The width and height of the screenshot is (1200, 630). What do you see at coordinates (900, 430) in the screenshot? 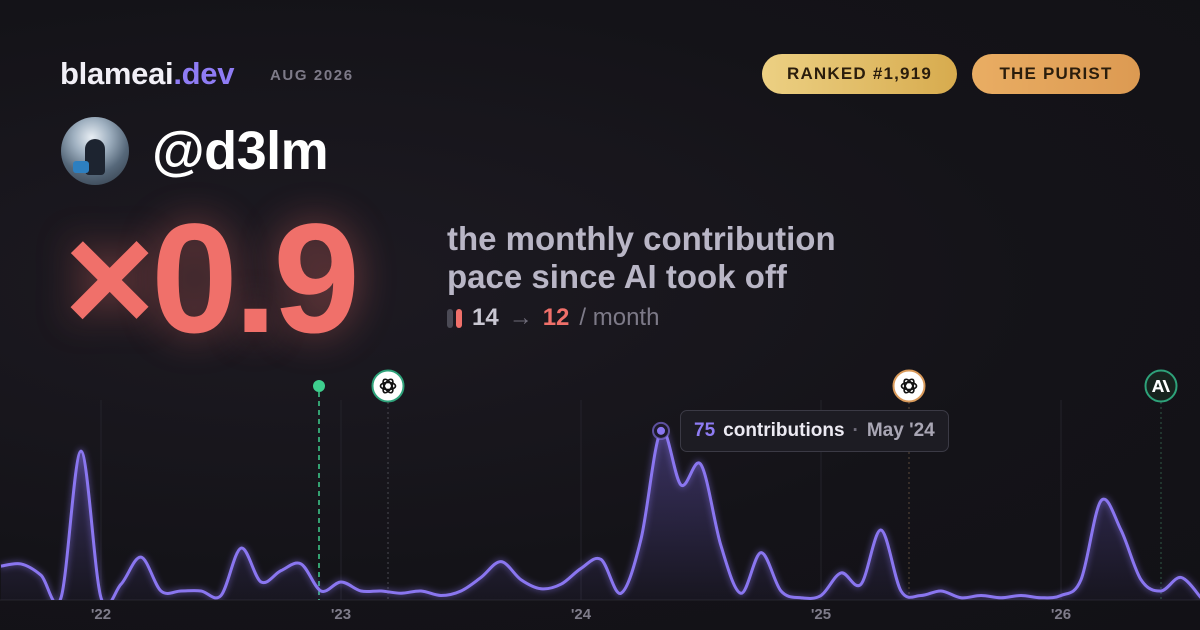
I see `tooltip-date: May '24` at bounding box center [900, 430].